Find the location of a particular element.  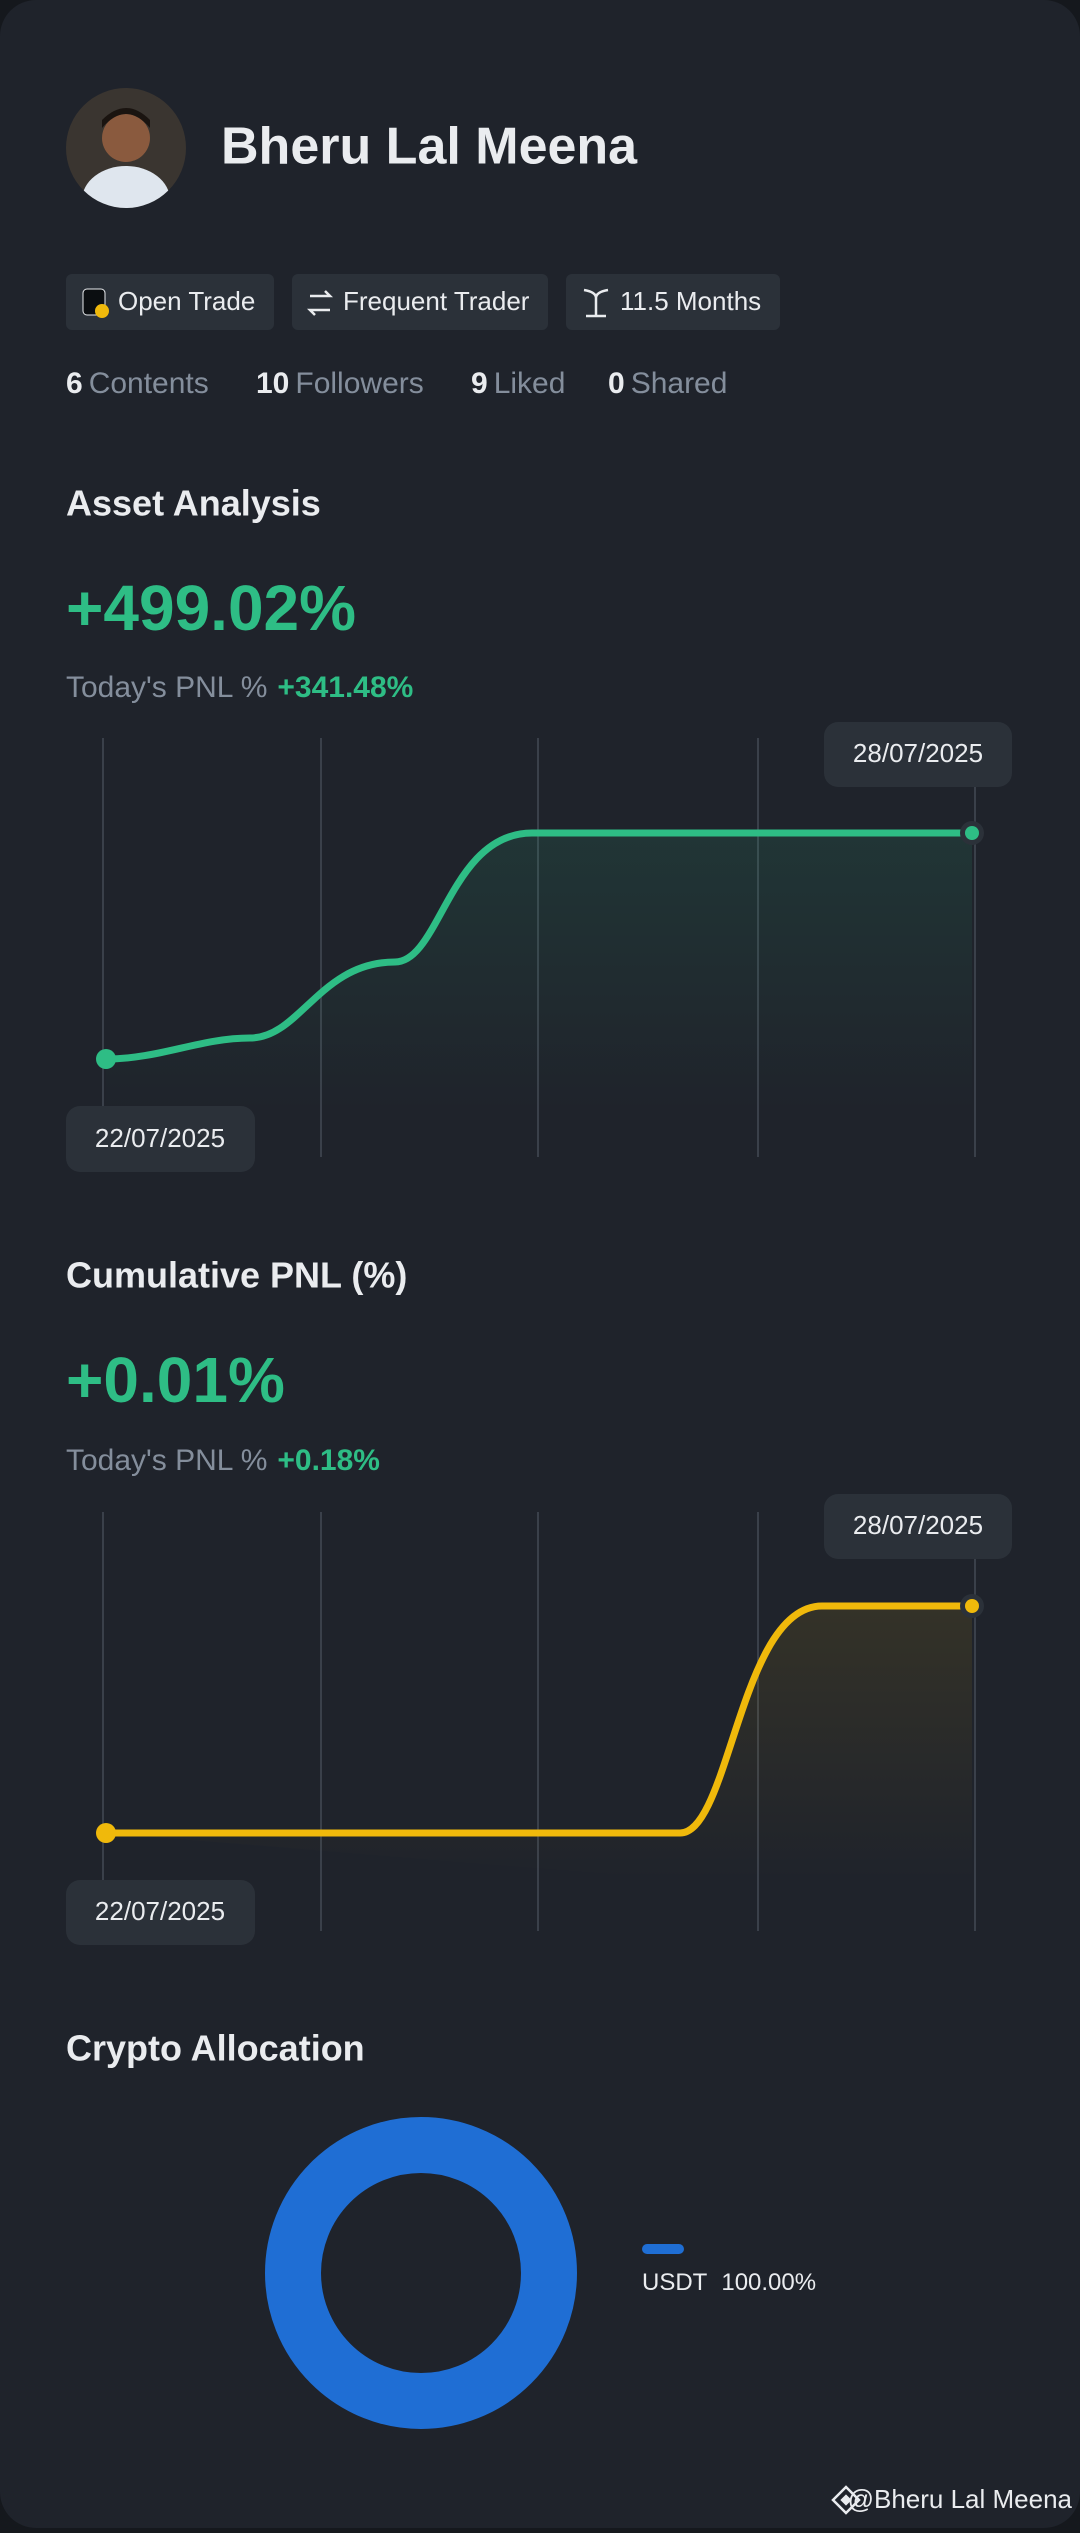

avatar is located at coordinates (126, 161).